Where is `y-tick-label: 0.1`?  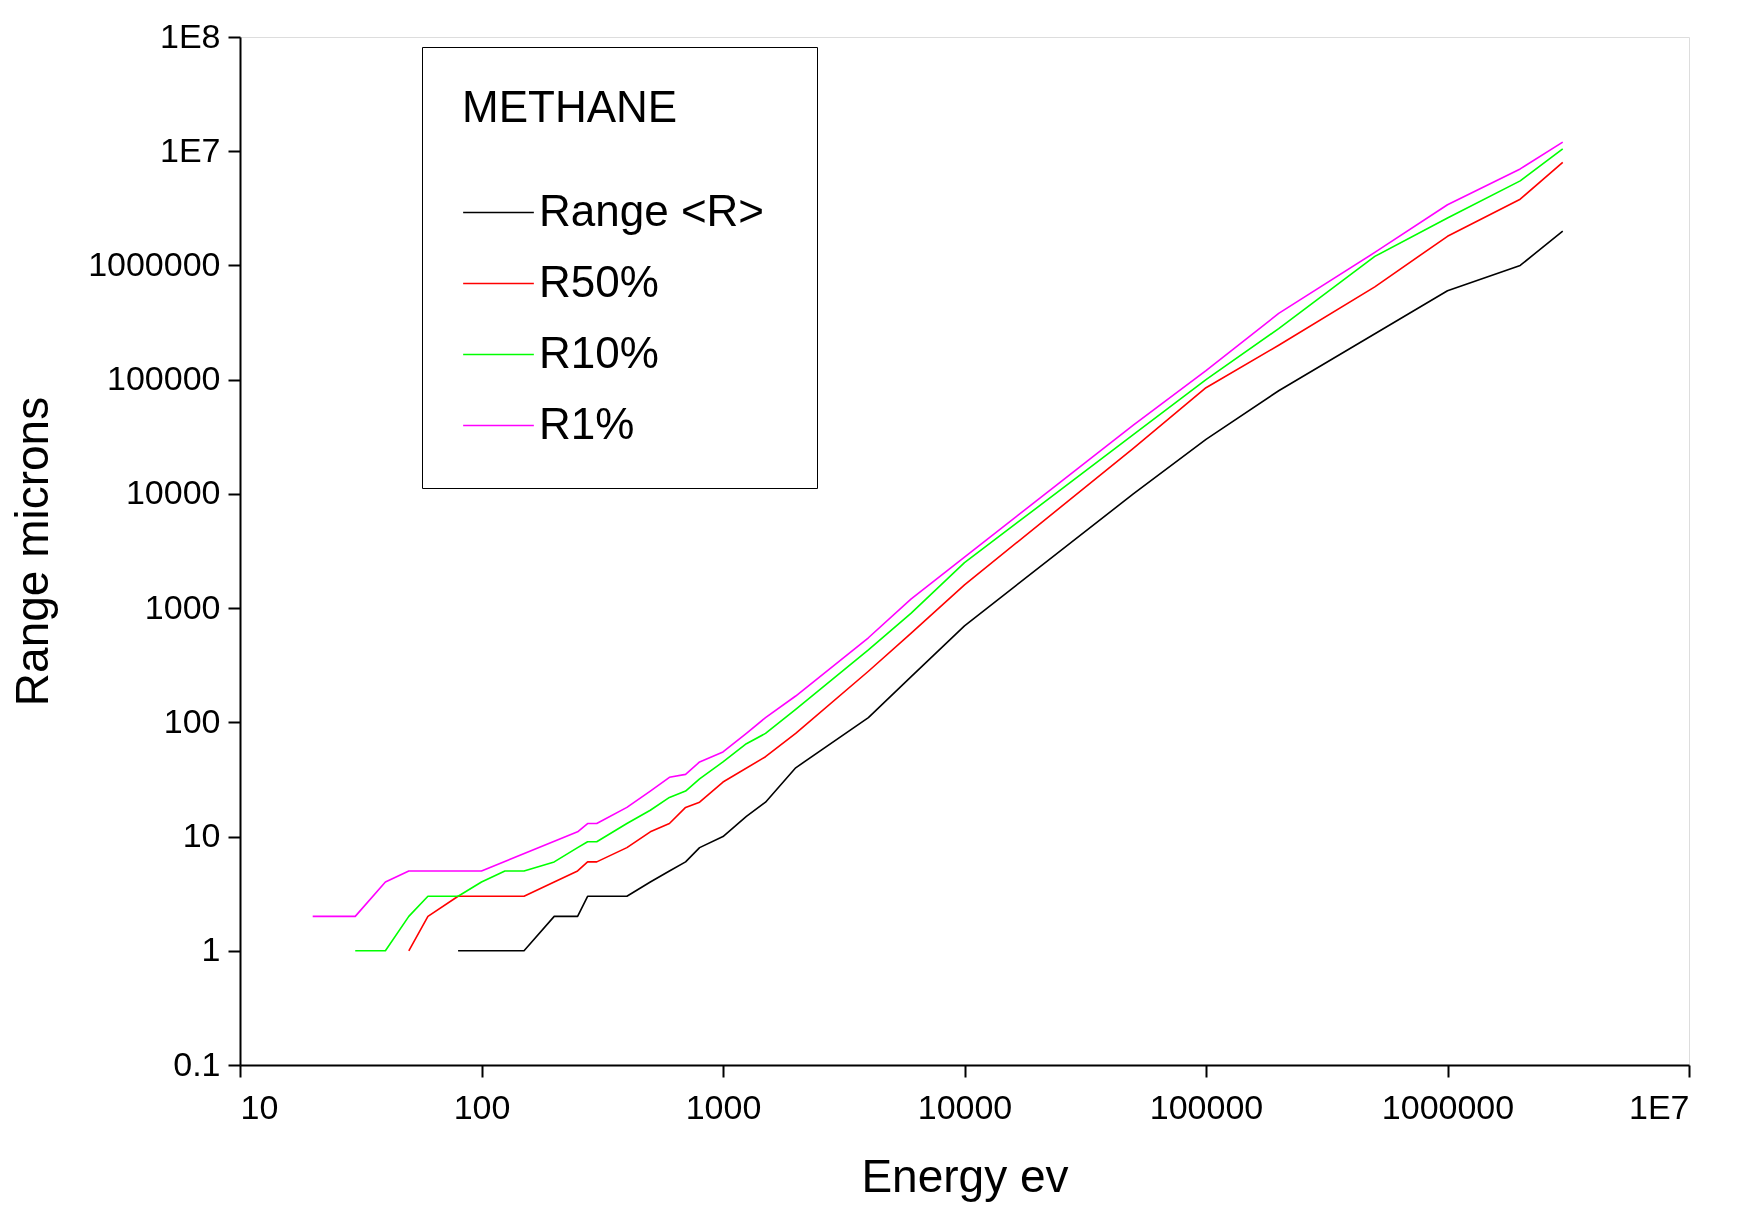
y-tick-label: 0.1 is located at coordinates (197, 1063).